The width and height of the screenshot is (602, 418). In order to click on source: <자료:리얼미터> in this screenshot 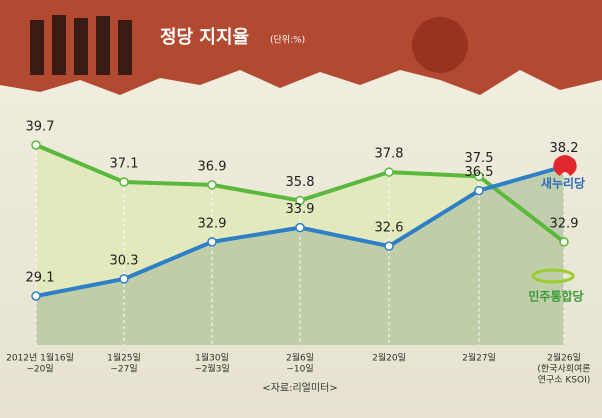, I will do `click(299, 388)`.